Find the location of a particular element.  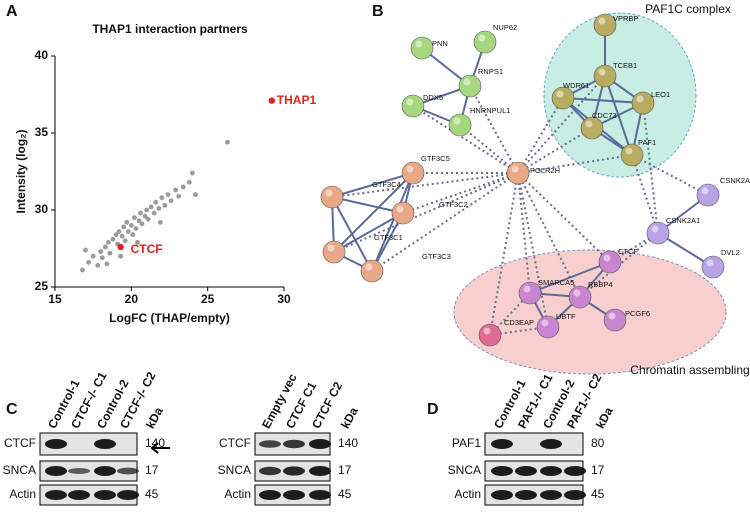

node-label: NUP62 is located at coordinates (505, 27).